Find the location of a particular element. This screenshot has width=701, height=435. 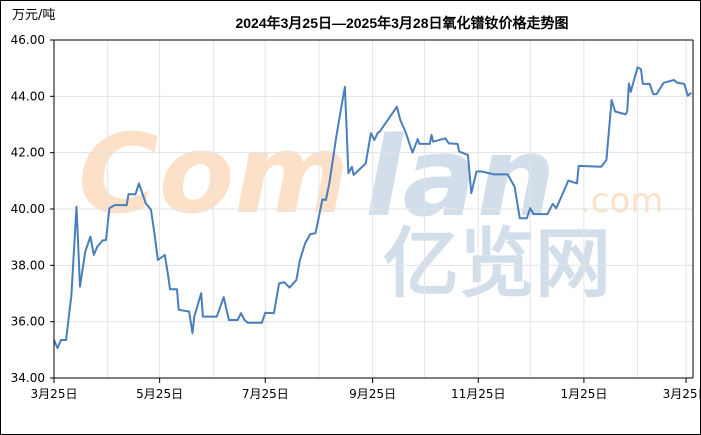

watermark-cjk: 亿览网 is located at coordinates (497, 263).